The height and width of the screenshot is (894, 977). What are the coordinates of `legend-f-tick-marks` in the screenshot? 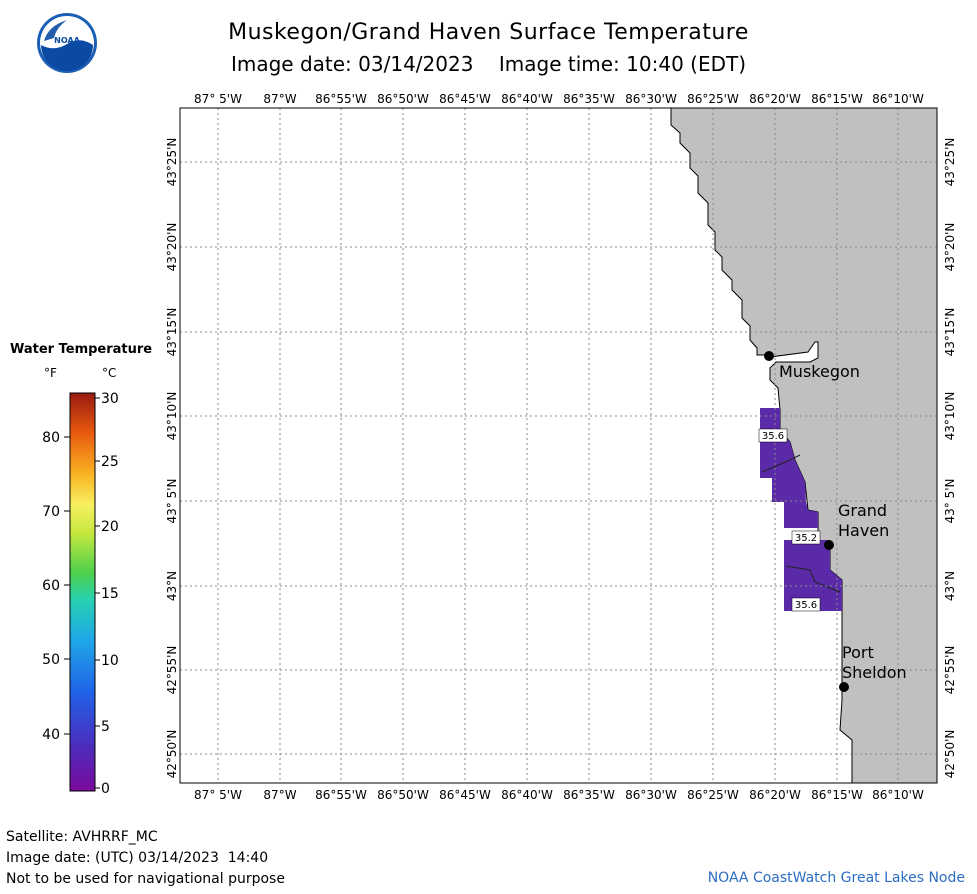 It's located at (67, 585).